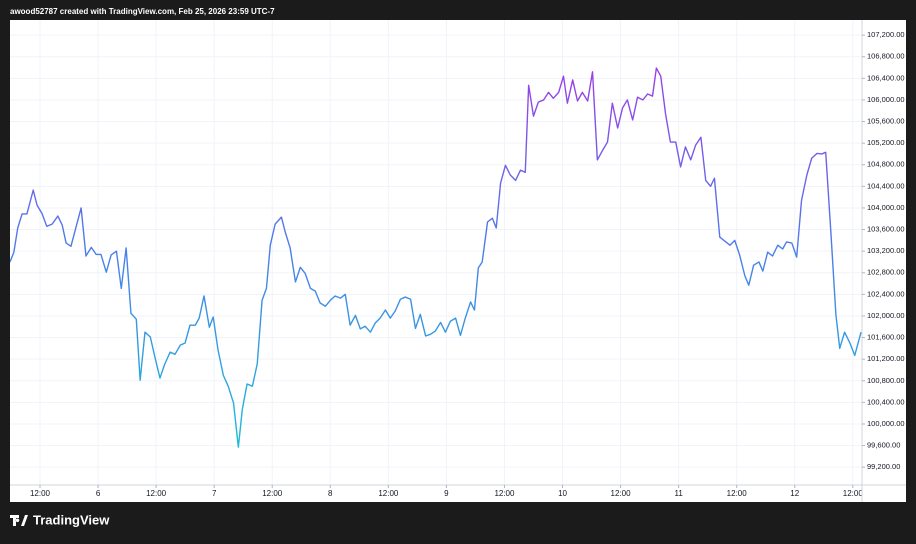 The width and height of the screenshot is (916, 544). What do you see at coordinates (678, 493) in the screenshot?
I see `x-tick-label: 11` at bounding box center [678, 493].